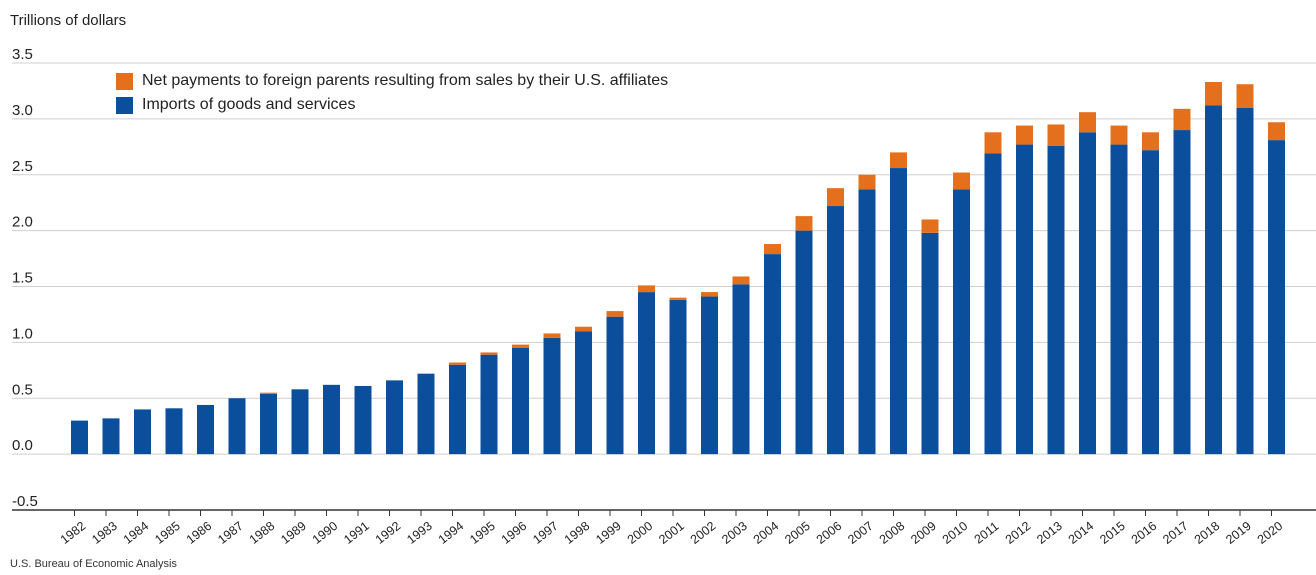  Describe the element at coordinates (419, 533) in the screenshot. I see `x-tick-label: 1993` at that location.